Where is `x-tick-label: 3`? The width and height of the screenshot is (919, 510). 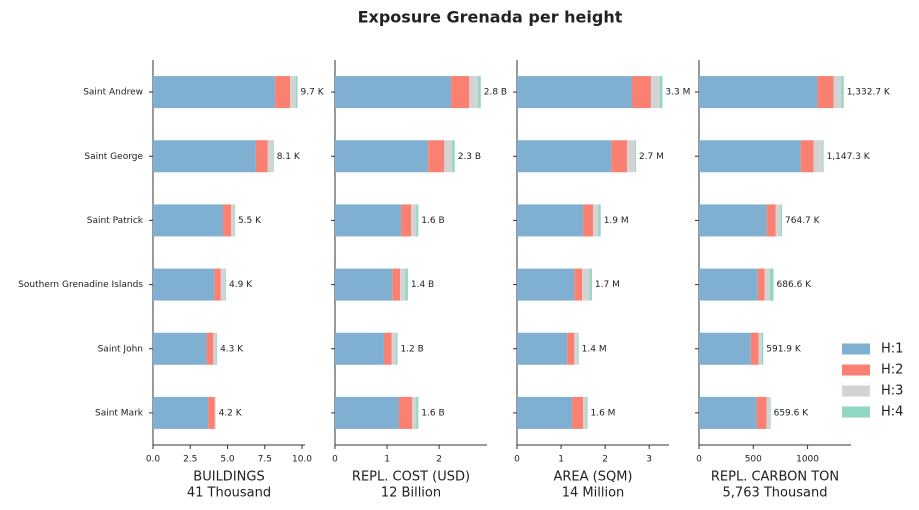 x-tick-label: 3 is located at coordinates (649, 460).